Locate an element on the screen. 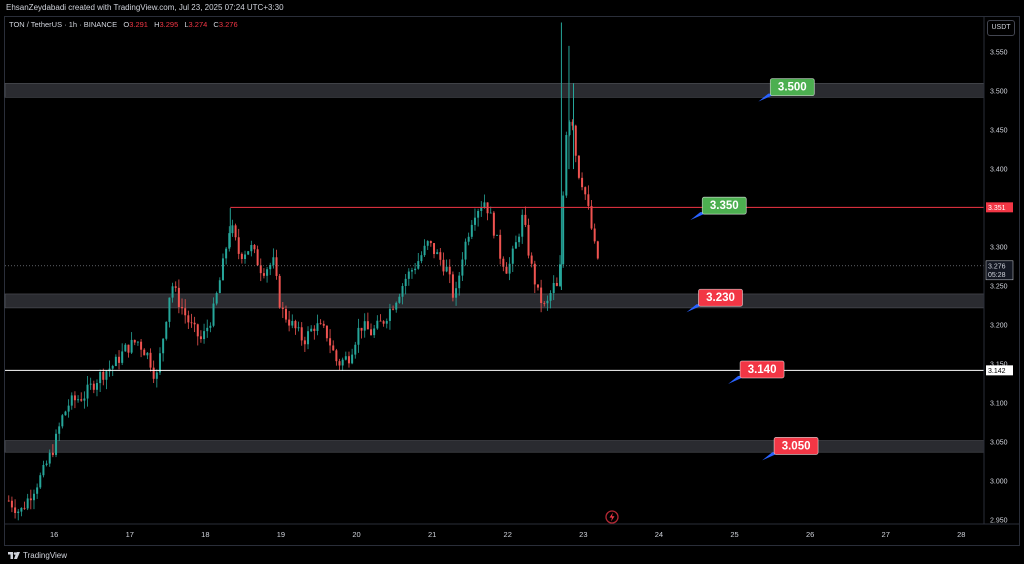  zone-rect is located at coordinates (494, 446).